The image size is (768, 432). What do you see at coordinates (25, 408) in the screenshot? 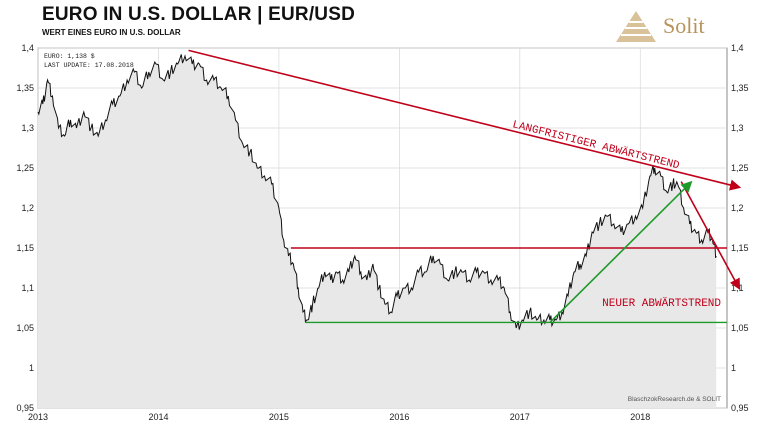
I see `y-tick-label-left: 0,95` at bounding box center [25, 408].